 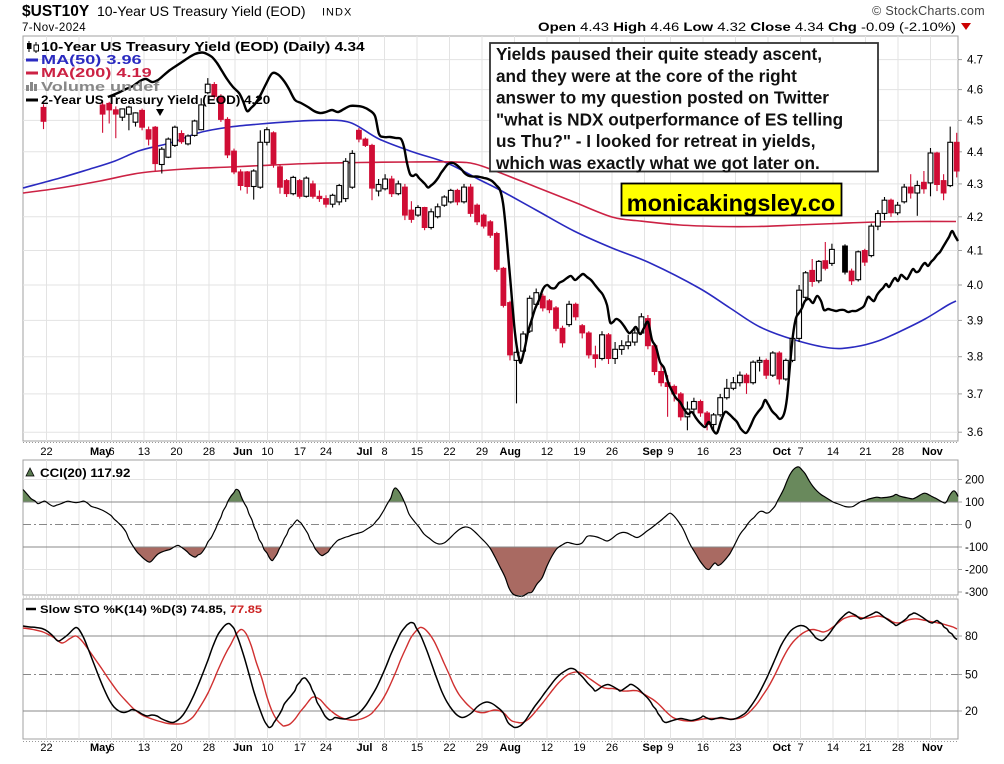 What do you see at coordinates (976, 571) in the screenshot?
I see `svg-text: -200` at bounding box center [976, 571].